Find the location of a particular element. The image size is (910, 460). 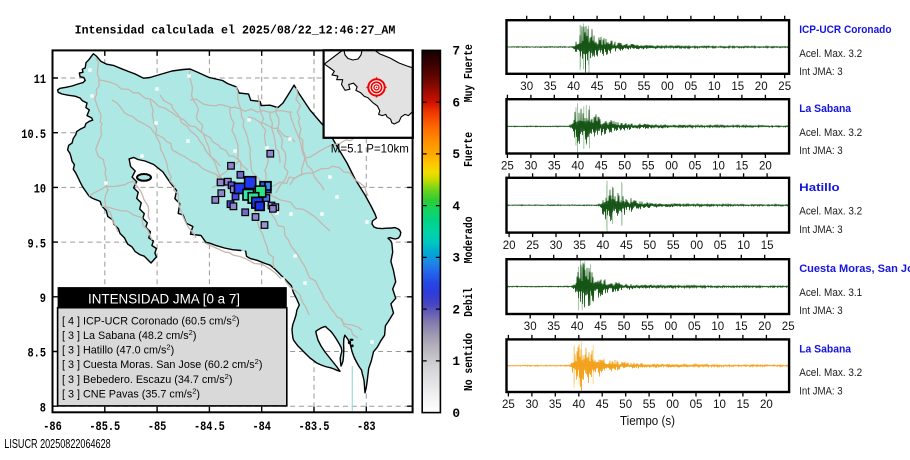

svg-text: [ 3 ] CNE Pavas (35.7 cm/s2) is located at coordinates (131, 394).